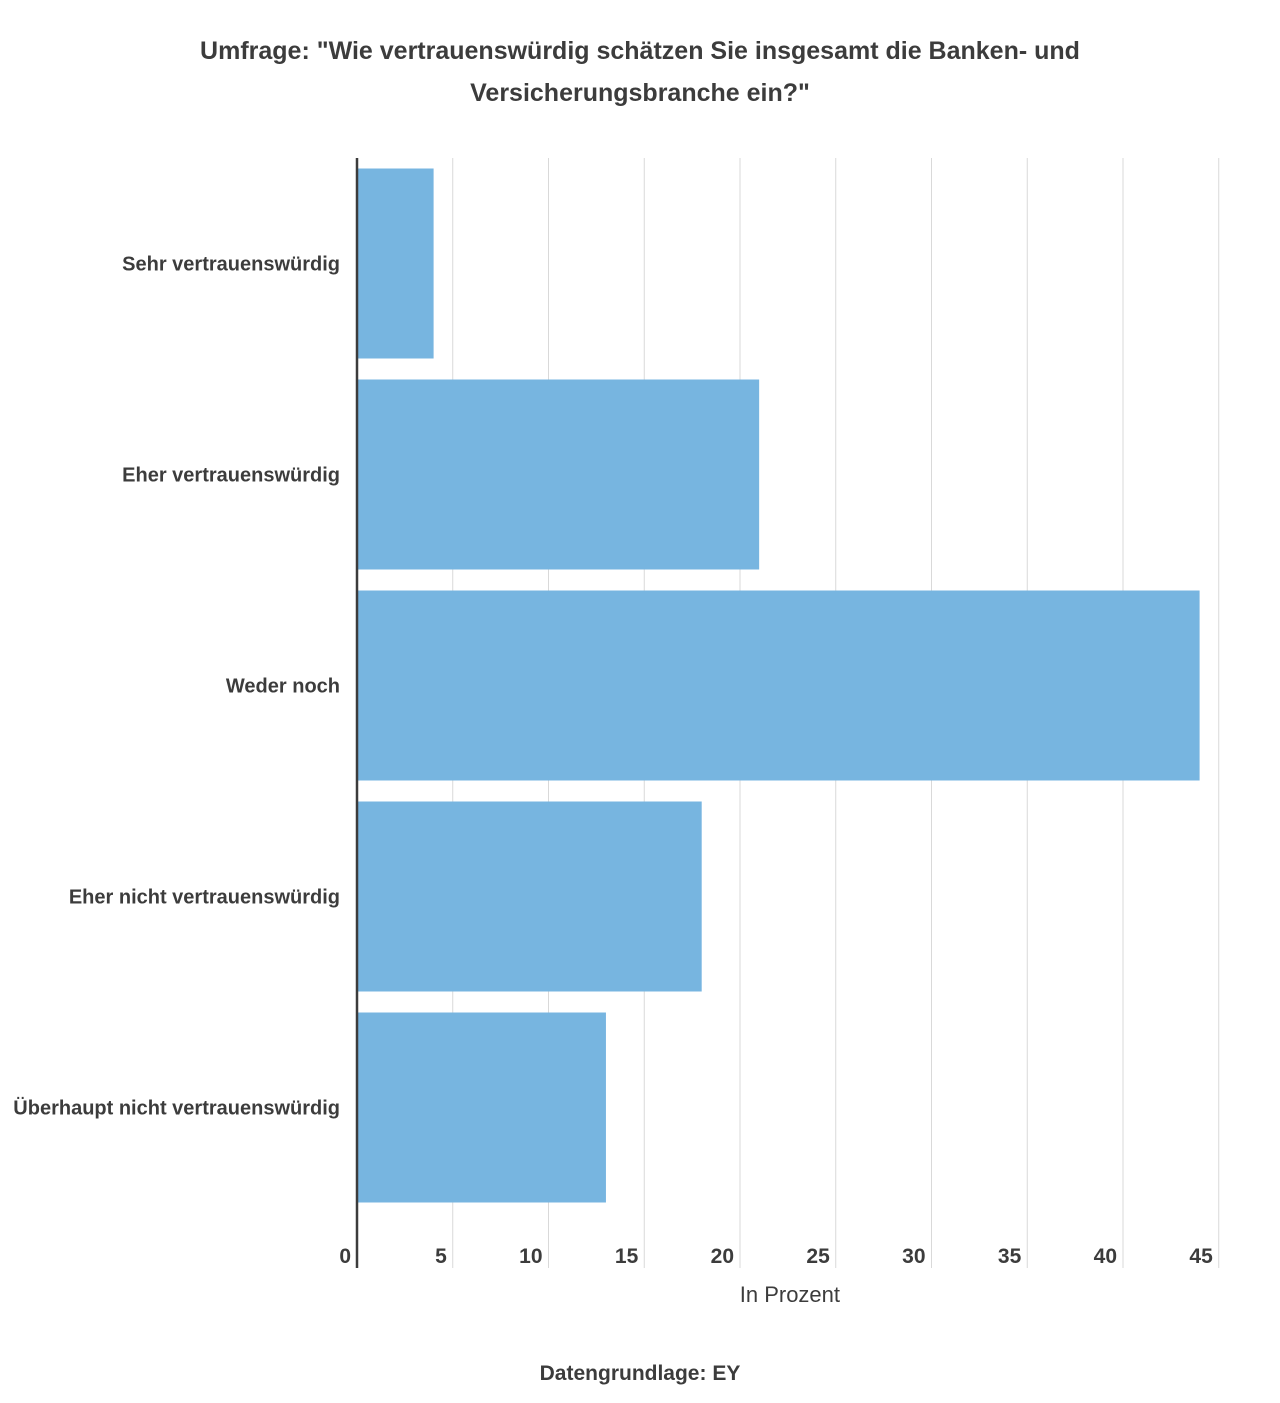  What do you see at coordinates (722, 1256) in the screenshot?
I see `x-tick-label-20: 20` at bounding box center [722, 1256].